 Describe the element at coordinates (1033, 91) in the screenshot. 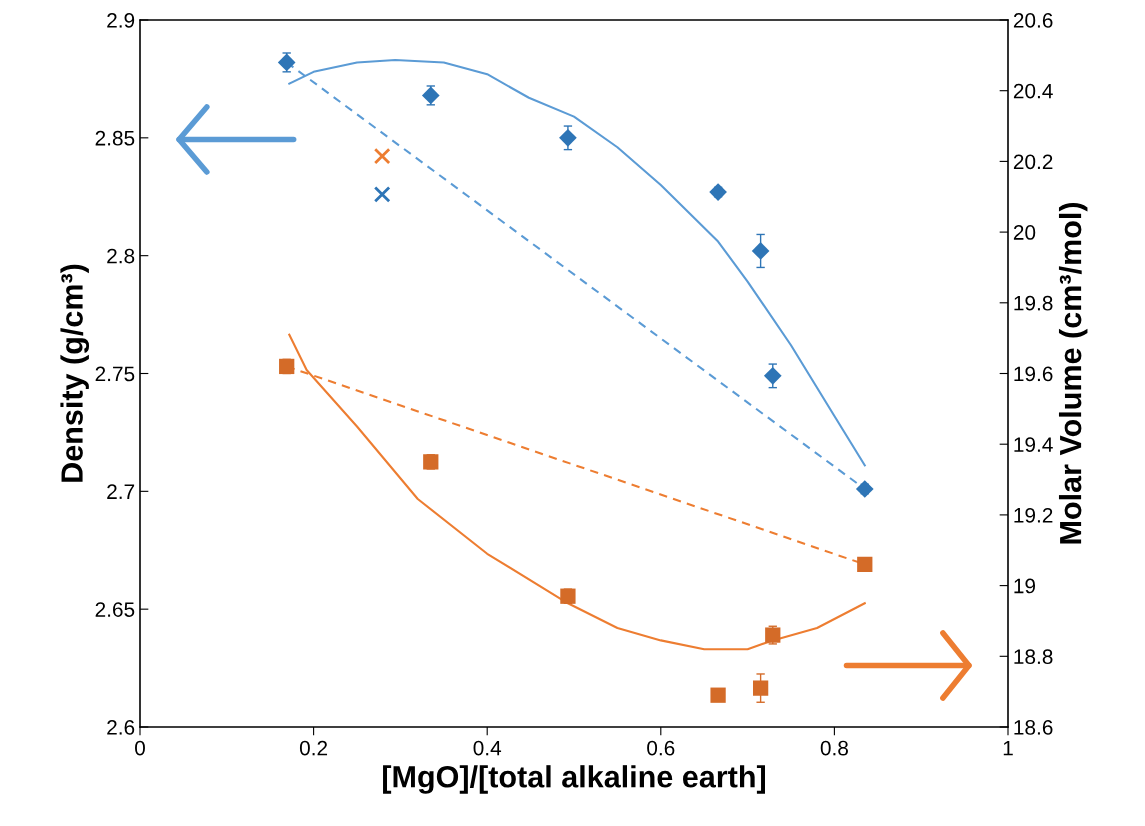

I see `y2-tick-label: 20.4` at that location.